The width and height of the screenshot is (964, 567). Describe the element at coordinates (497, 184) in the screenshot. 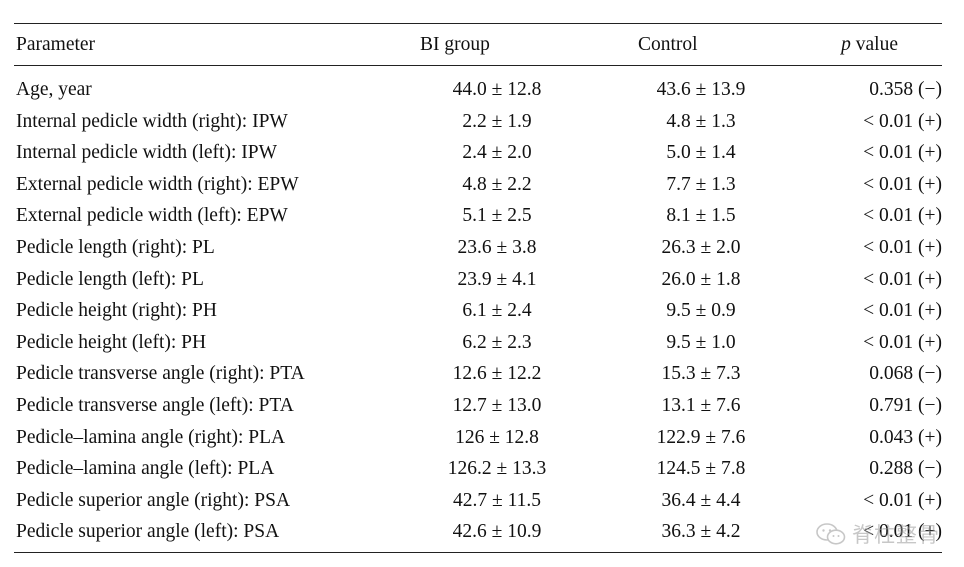

I see `cell-bi-group: 4.8 ± 2.2` at that location.